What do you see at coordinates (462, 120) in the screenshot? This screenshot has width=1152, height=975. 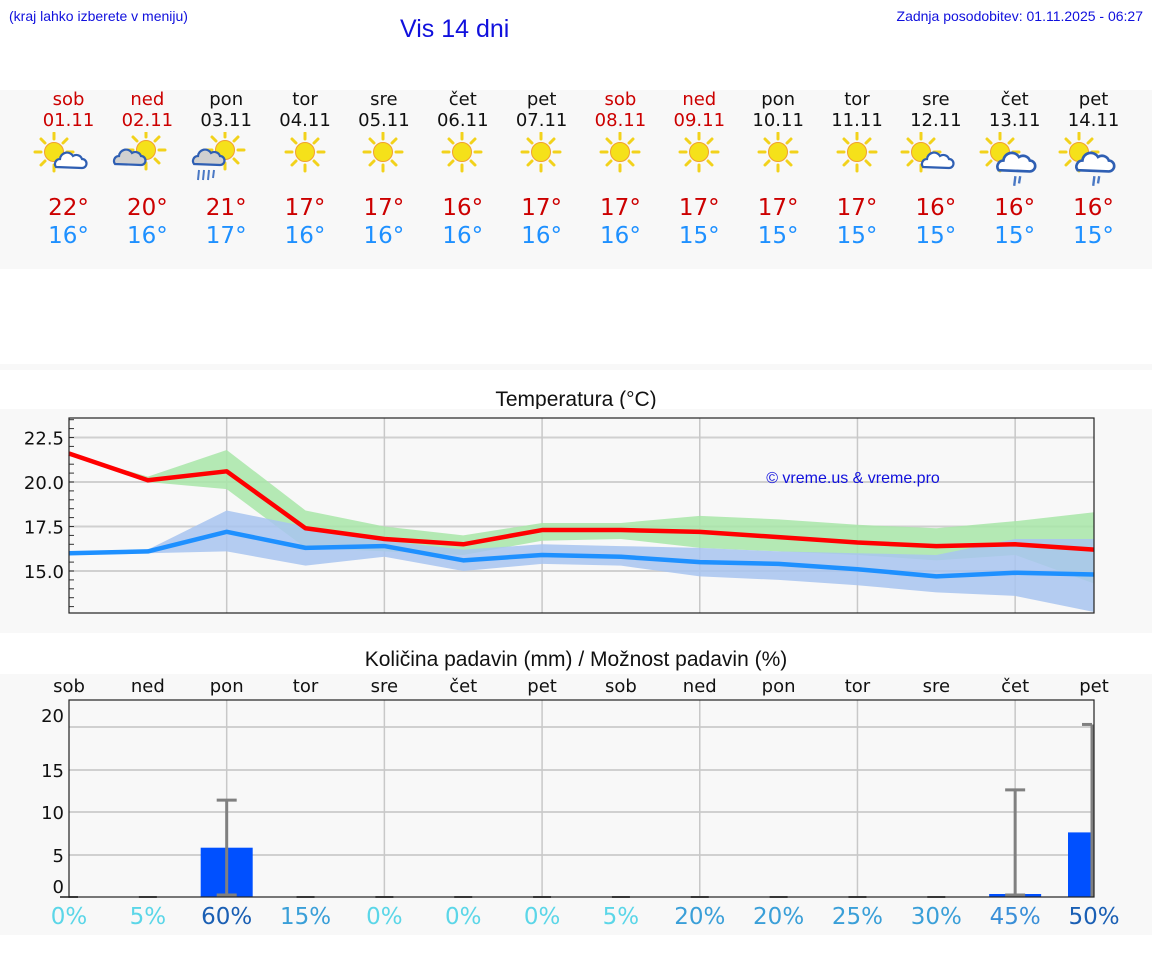 I see `day-date: 06.11` at bounding box center [462, 120].